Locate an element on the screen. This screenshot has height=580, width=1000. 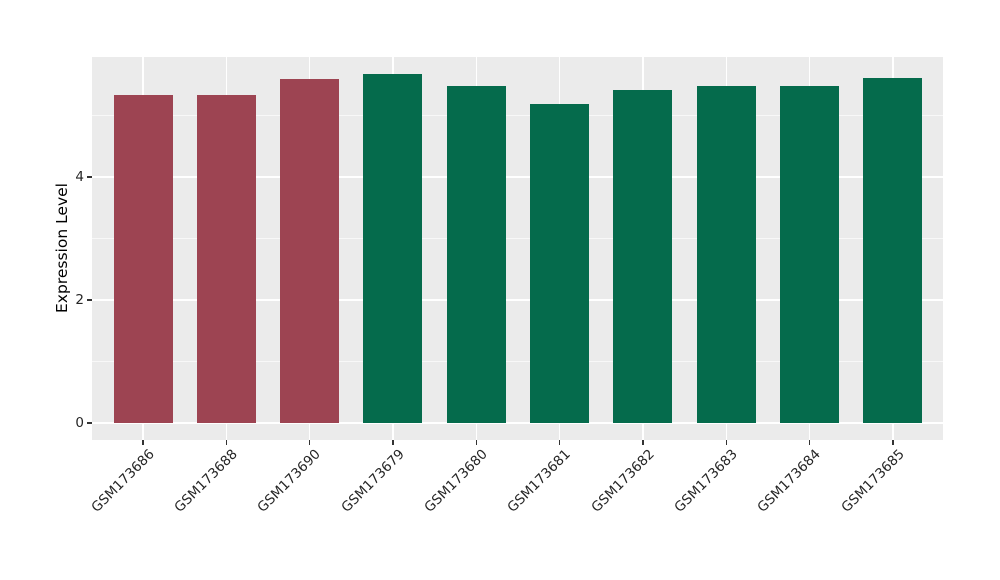
bar-GSM173679 is located at coordinates (393, 248).